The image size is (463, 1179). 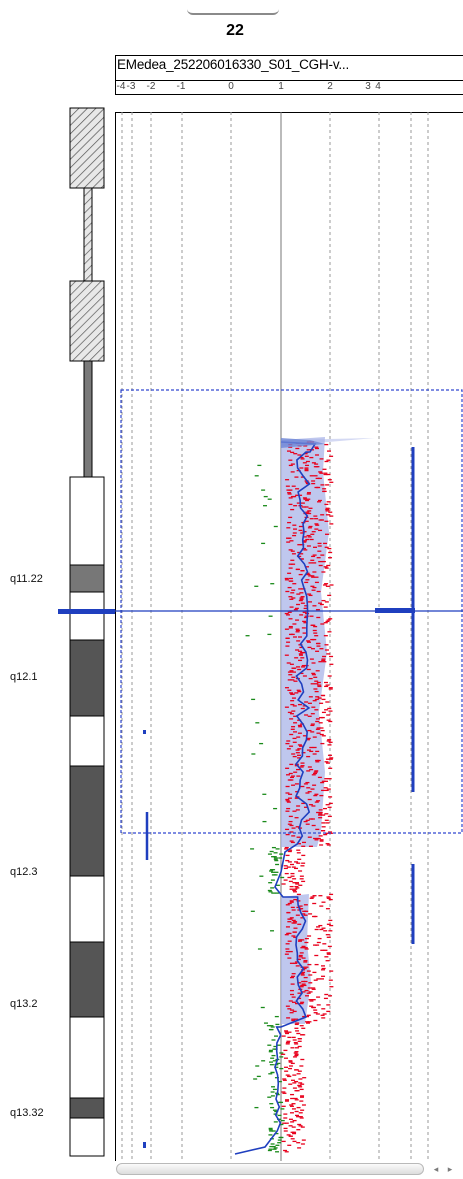 I want to click on scale-tick: -1, so click(x=181, y=86).